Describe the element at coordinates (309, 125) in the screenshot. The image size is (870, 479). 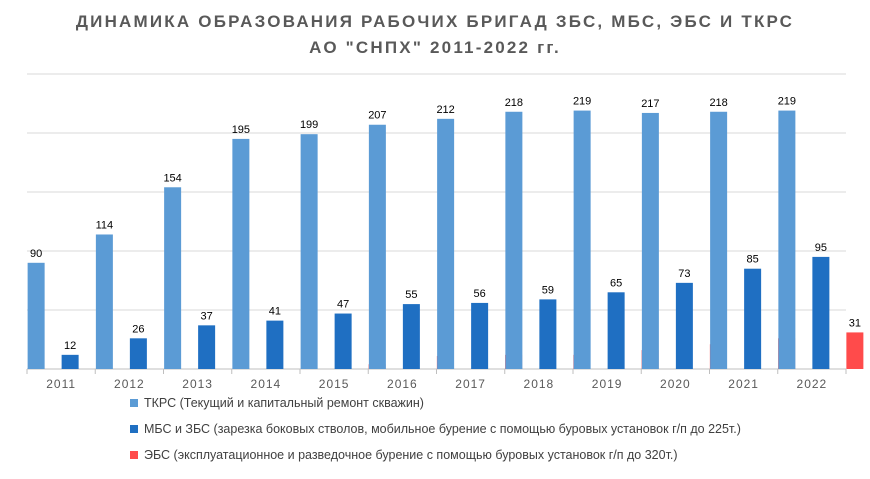
I see `data-label-tkrs-2015: 199` at that location.